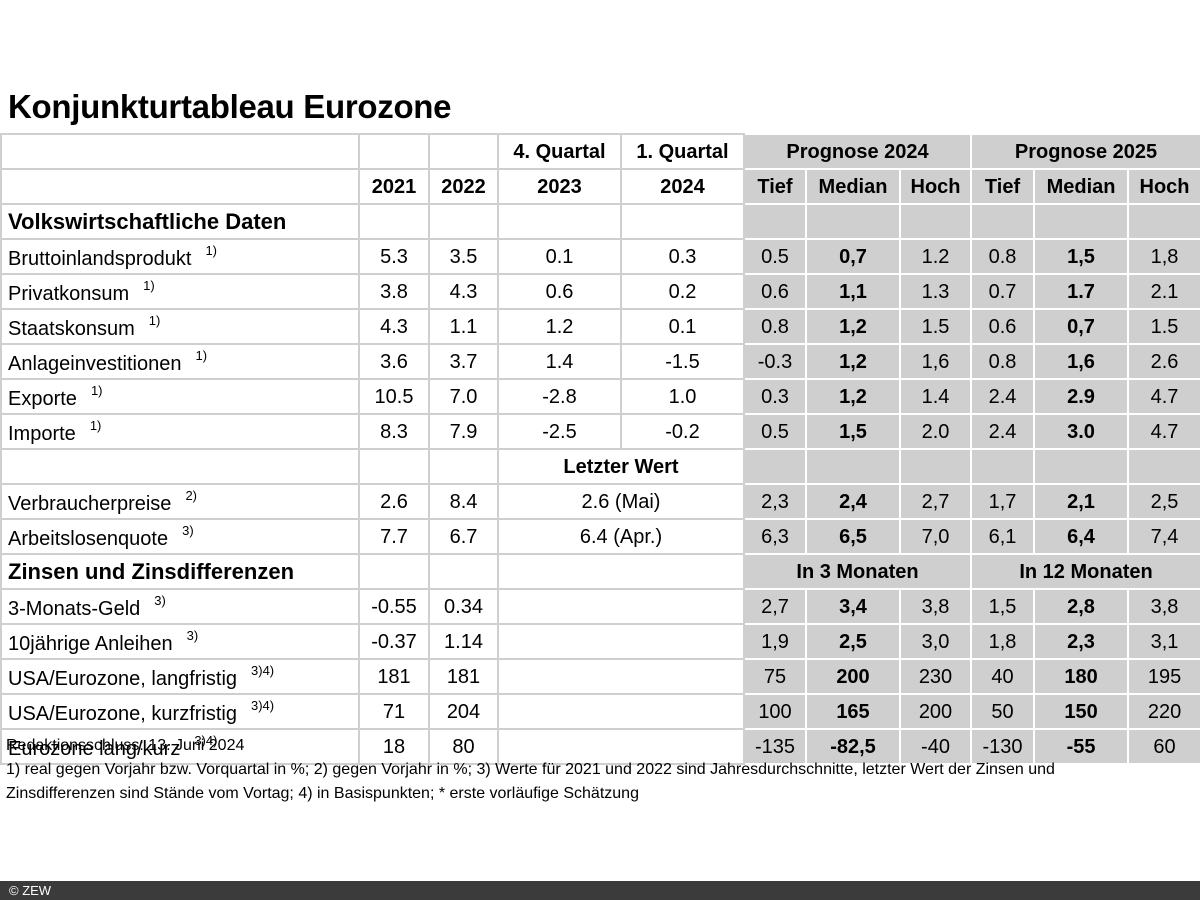 The height and width of the screenshot is (900, 1200). Describe the element at coordinates (1163, 746) in the screenshot. I see `value-cell: 60` at that location.